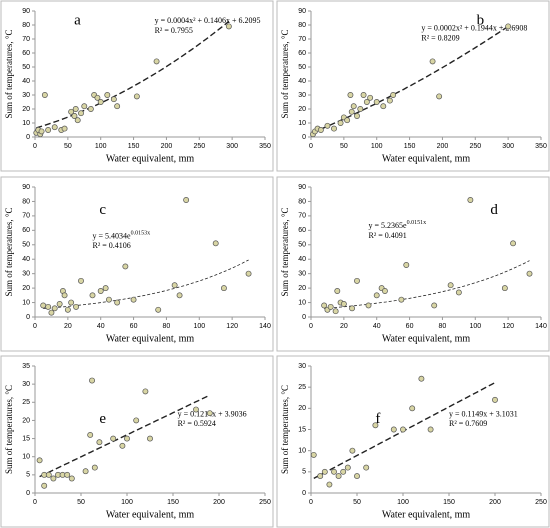 This screenshot has width=550, height=528. What do you see at coordinates (199, 146) in the screenshot?
I see `x-tick-label: 250` at bounding box center [199, 146].